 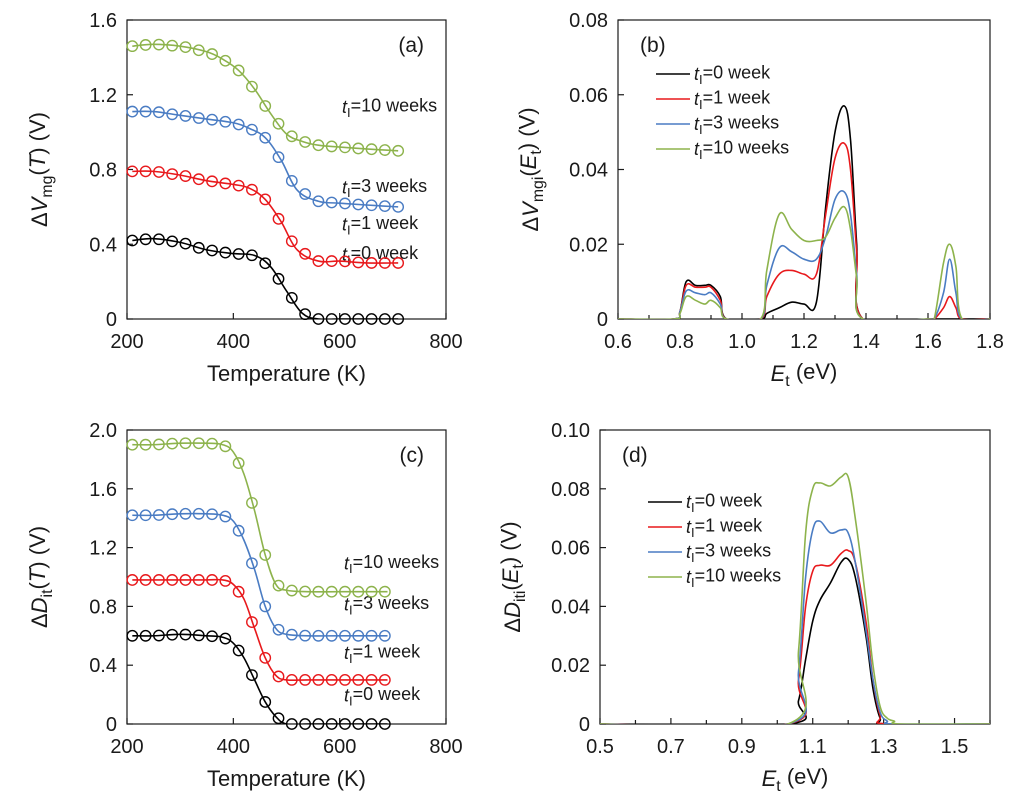 What do you see at coordinates (380, 255) in the screenshot?
I see `series-annotation: tI=0 week` at bounding box center [380, 255].